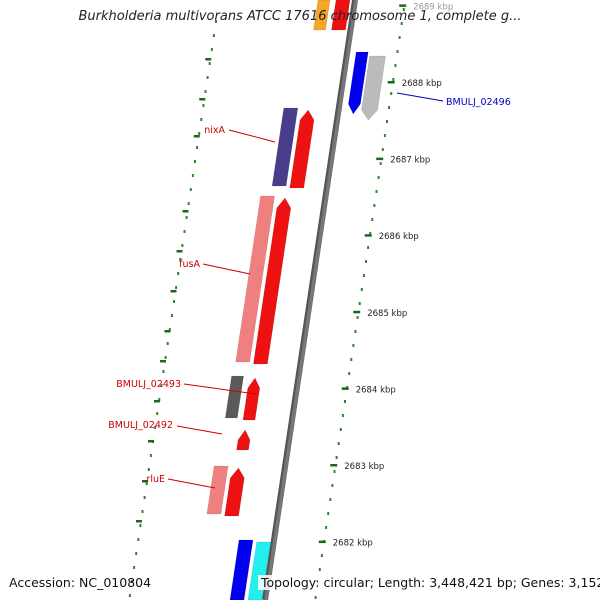  I want to click on feature-block-fusA, so click(255, 279).